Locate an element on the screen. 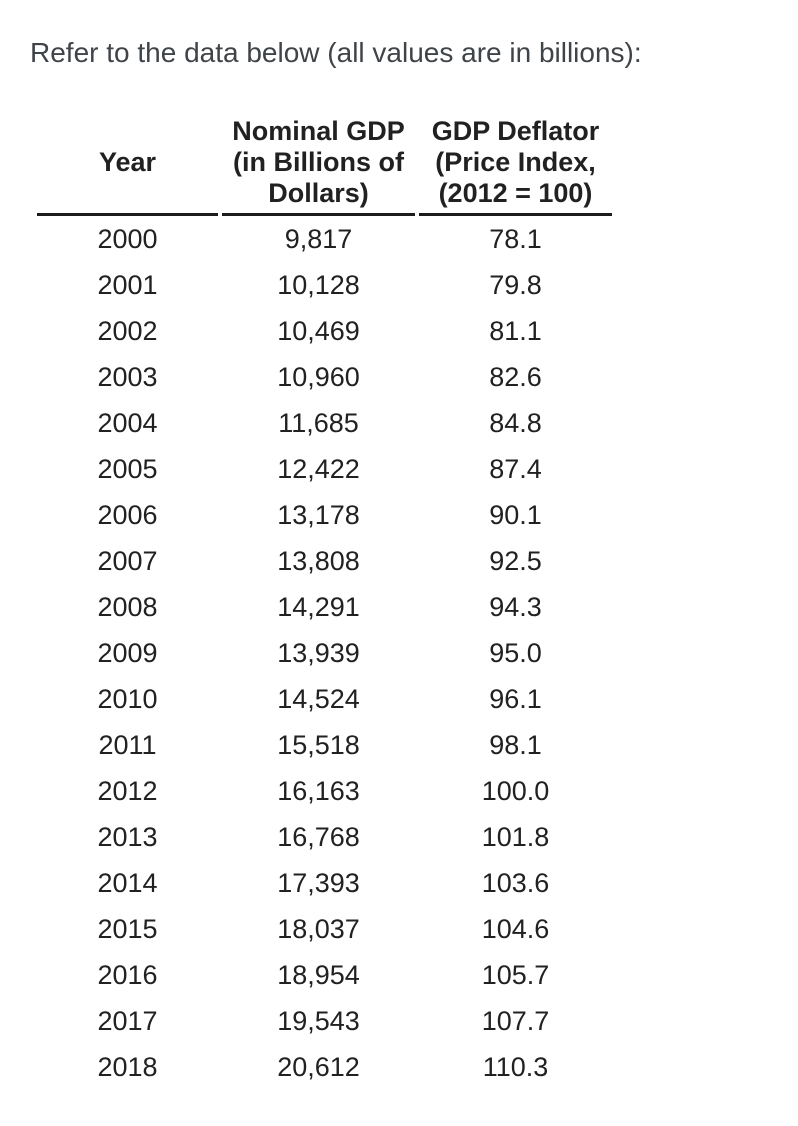 This screenshot has width=798, height=1126. cell-year: 2004 is located at coordinates (127, 422).